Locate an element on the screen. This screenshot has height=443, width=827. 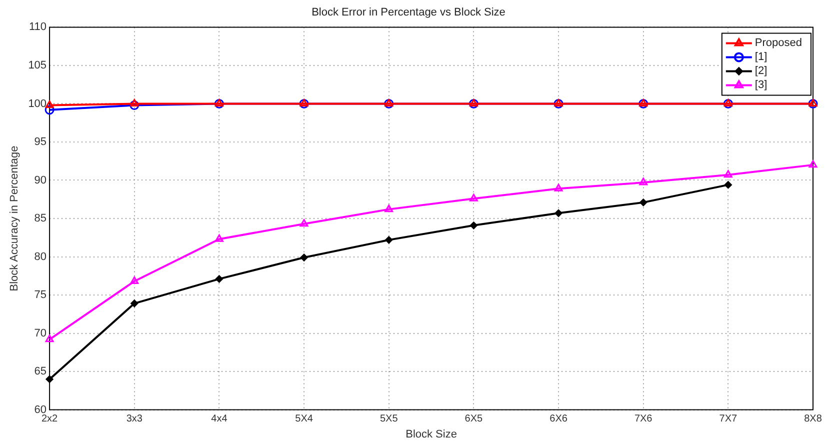
y-tick-label: 60 is located at coordinates (40, 410).